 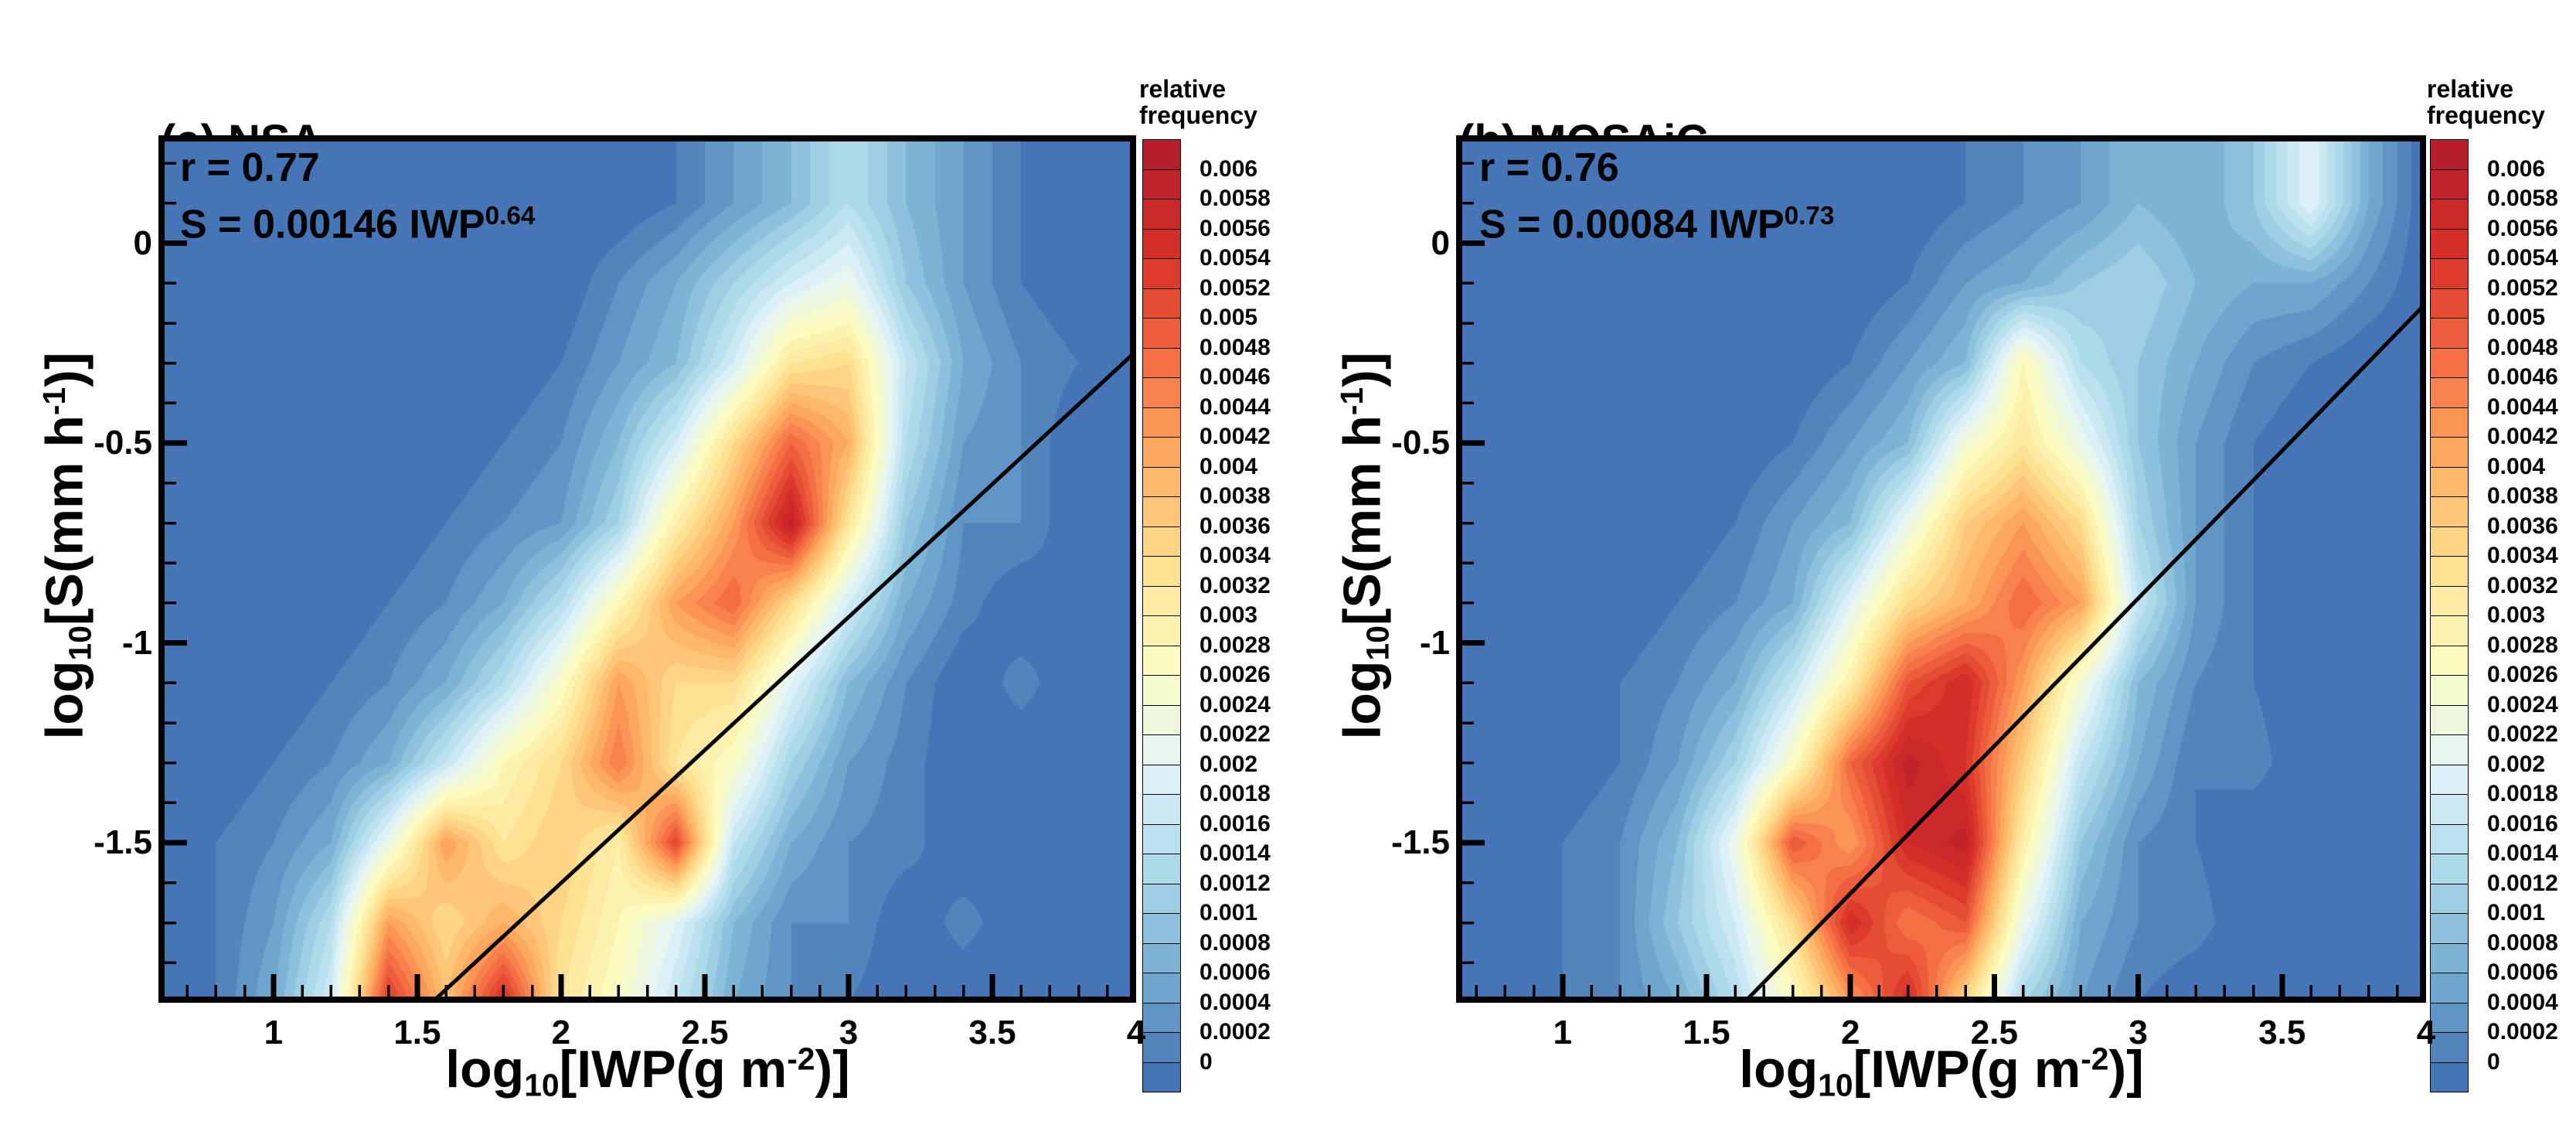 What do you see at coordinates (1235, 228) in the screenshot?
I see `colorbar-tick-label: 0.0056` at bounding box center [1235, 228].